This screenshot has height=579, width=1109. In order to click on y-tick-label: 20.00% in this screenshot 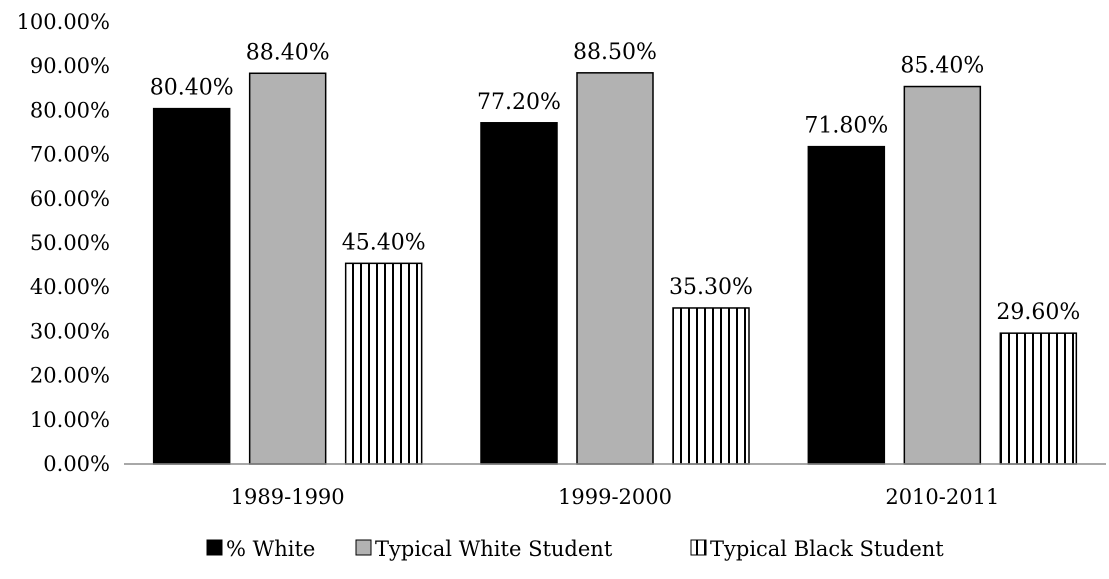, I will do `click(70, 376)`.